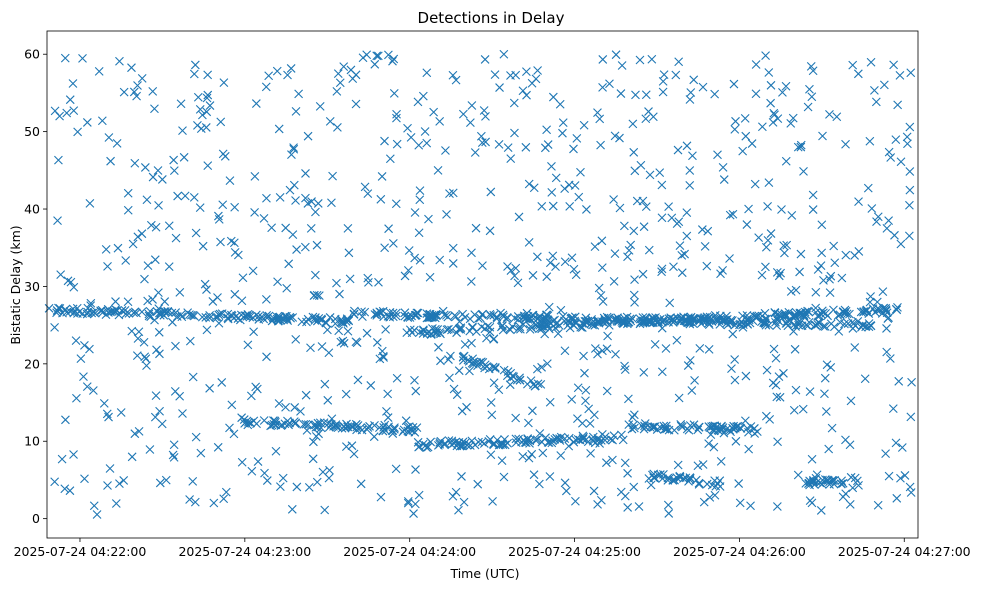 The image size is (988, 590). I want to click on chart-title: Detections in Delay, so click(491, 18).